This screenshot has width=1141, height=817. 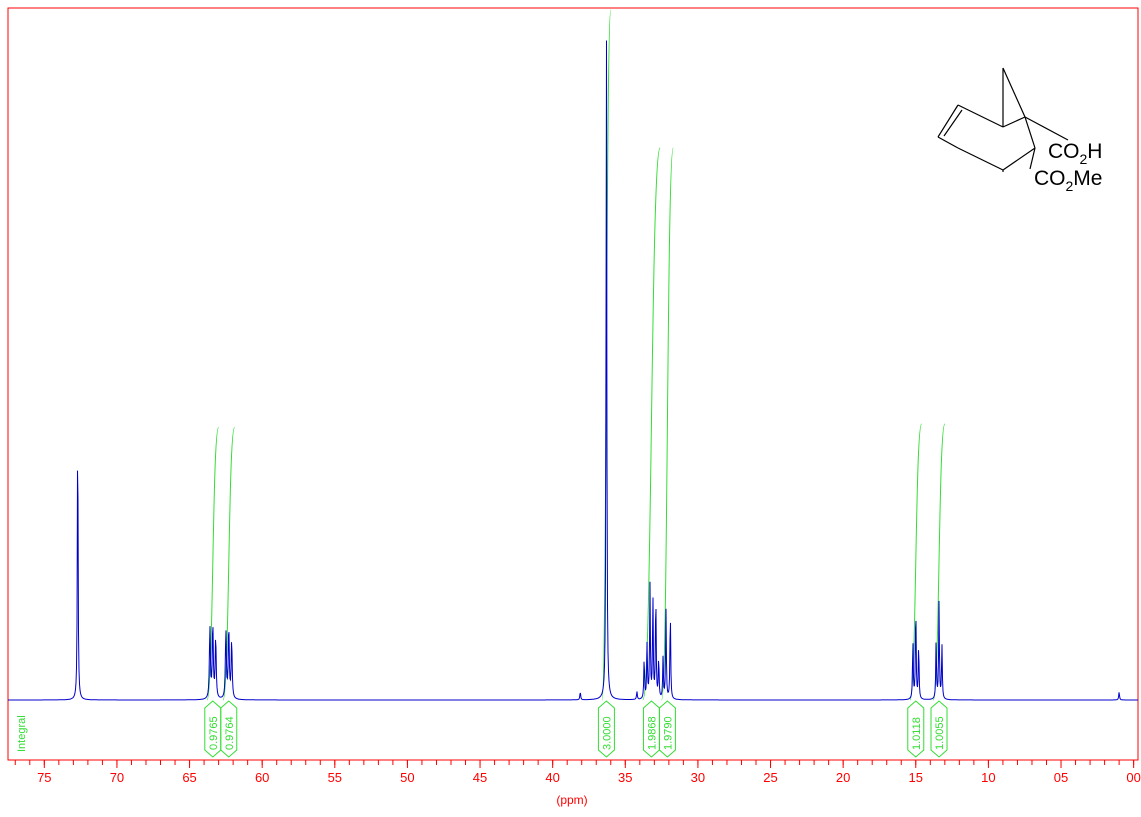 I want to click on x-axis-label: (ppm), so click(x=571, y=800).